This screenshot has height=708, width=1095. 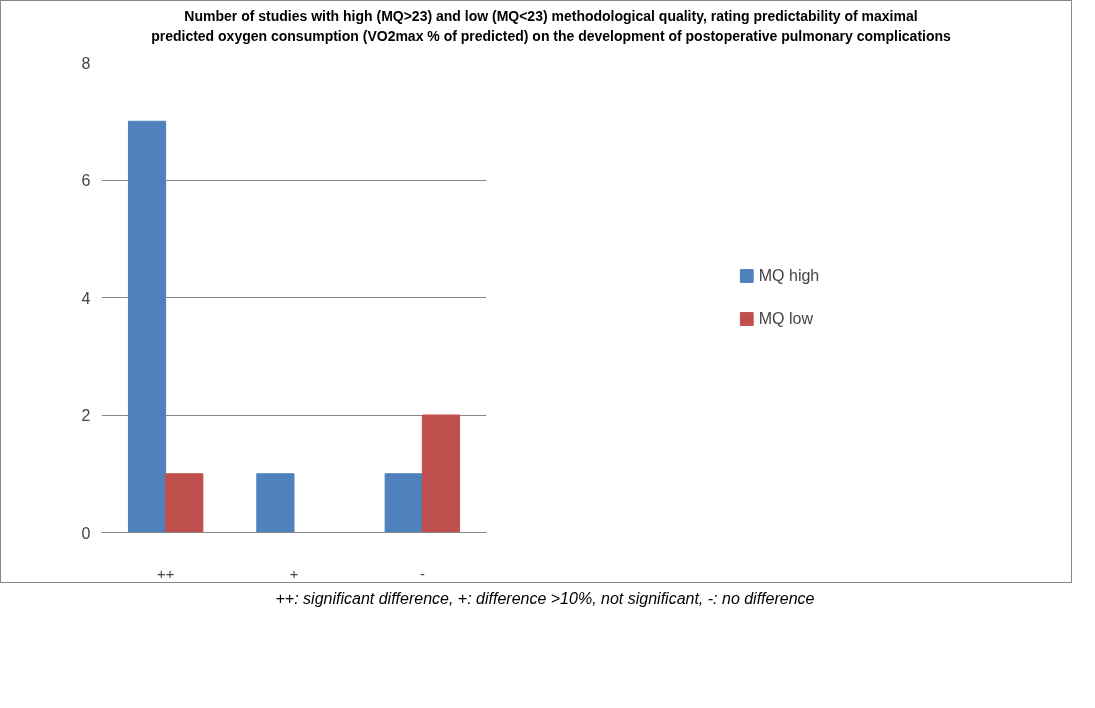 What do you see at coordinates (551, 27) in the screenshot?
I see `text: Number of studies with high (MQ>23) and low (MQ<23) methodological quality, rating predictability of maximal predicted oxygen consumption (VO2max % of predicted) on the development of postoperative pulmonary complications` at bounding box center [551, 27].